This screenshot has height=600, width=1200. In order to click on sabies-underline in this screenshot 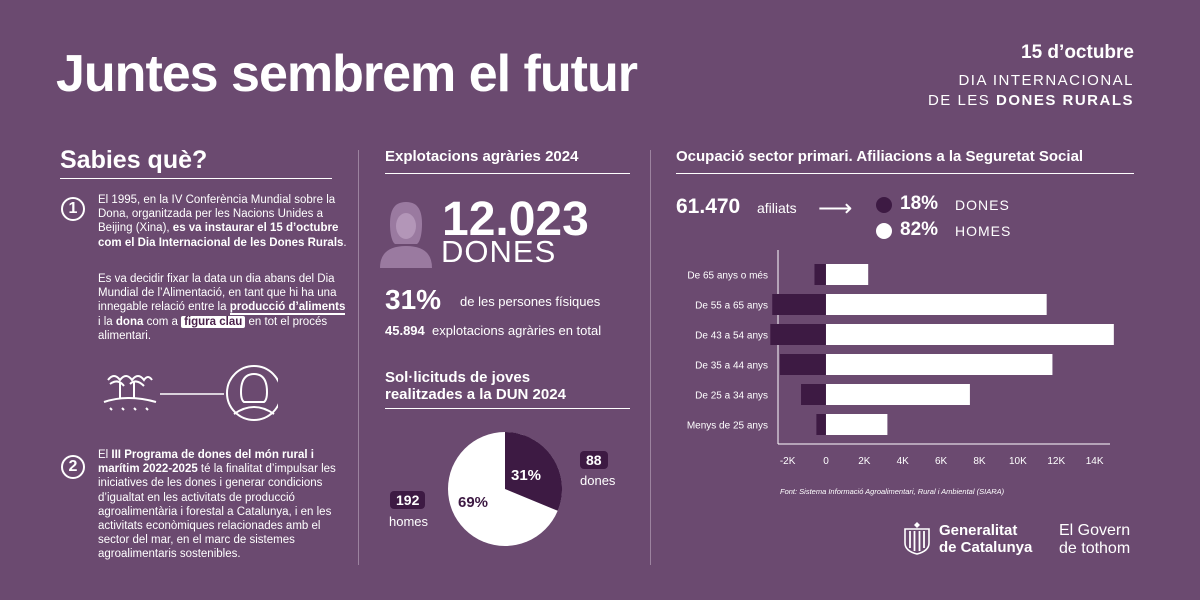, I will do `click(196, 178)`.